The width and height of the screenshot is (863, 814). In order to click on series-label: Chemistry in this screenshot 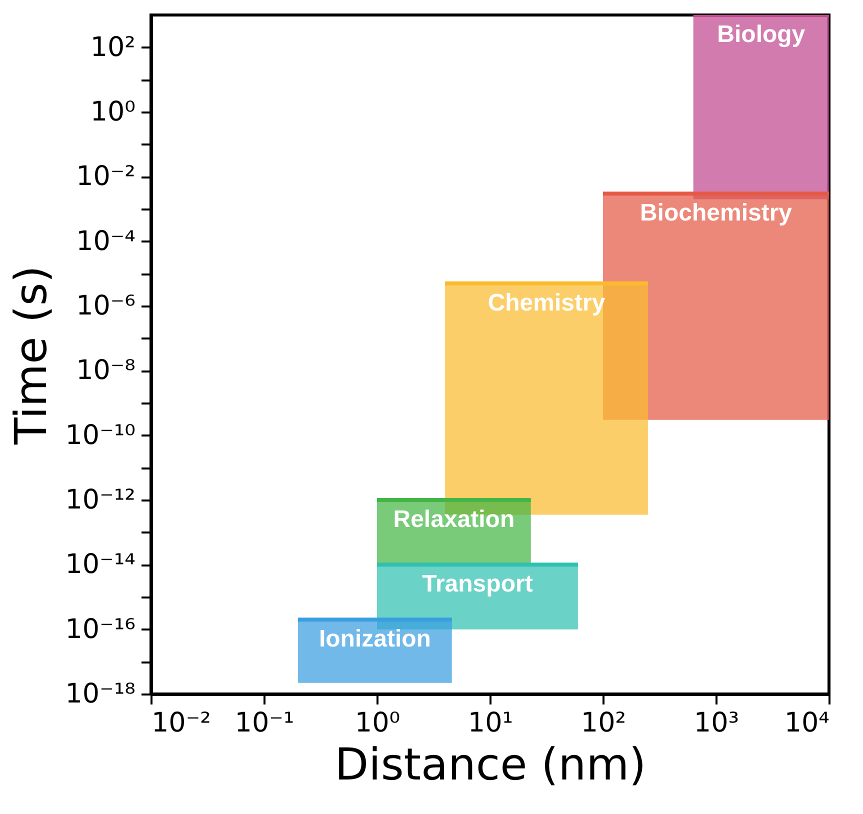, I will do `click(547, 302)`.